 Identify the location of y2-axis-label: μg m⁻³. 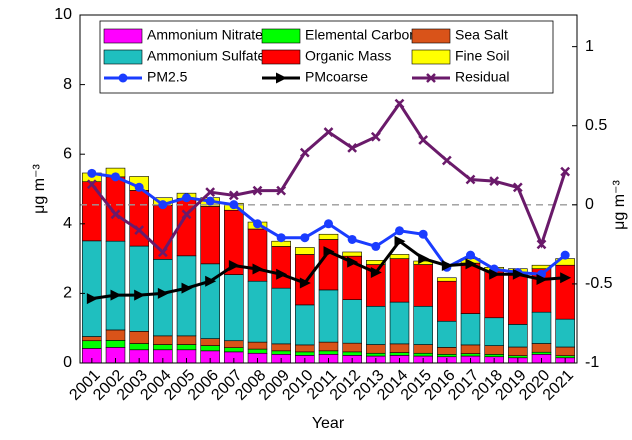
(619, 205).